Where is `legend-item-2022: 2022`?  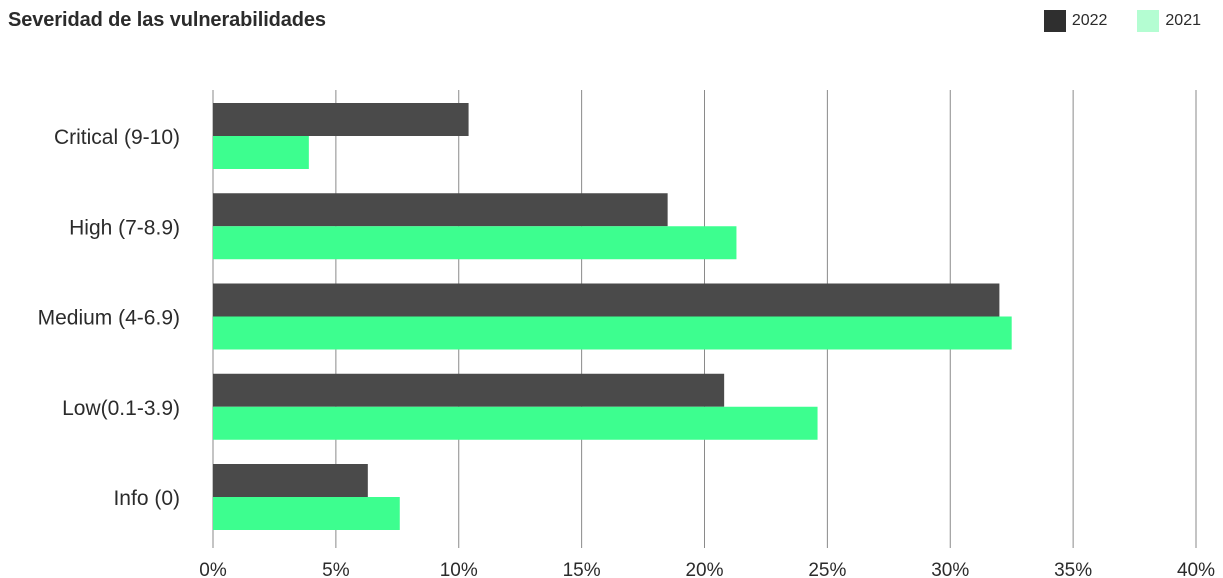
legend-item-2022: 2022 is located at coordinates (1075, 21).